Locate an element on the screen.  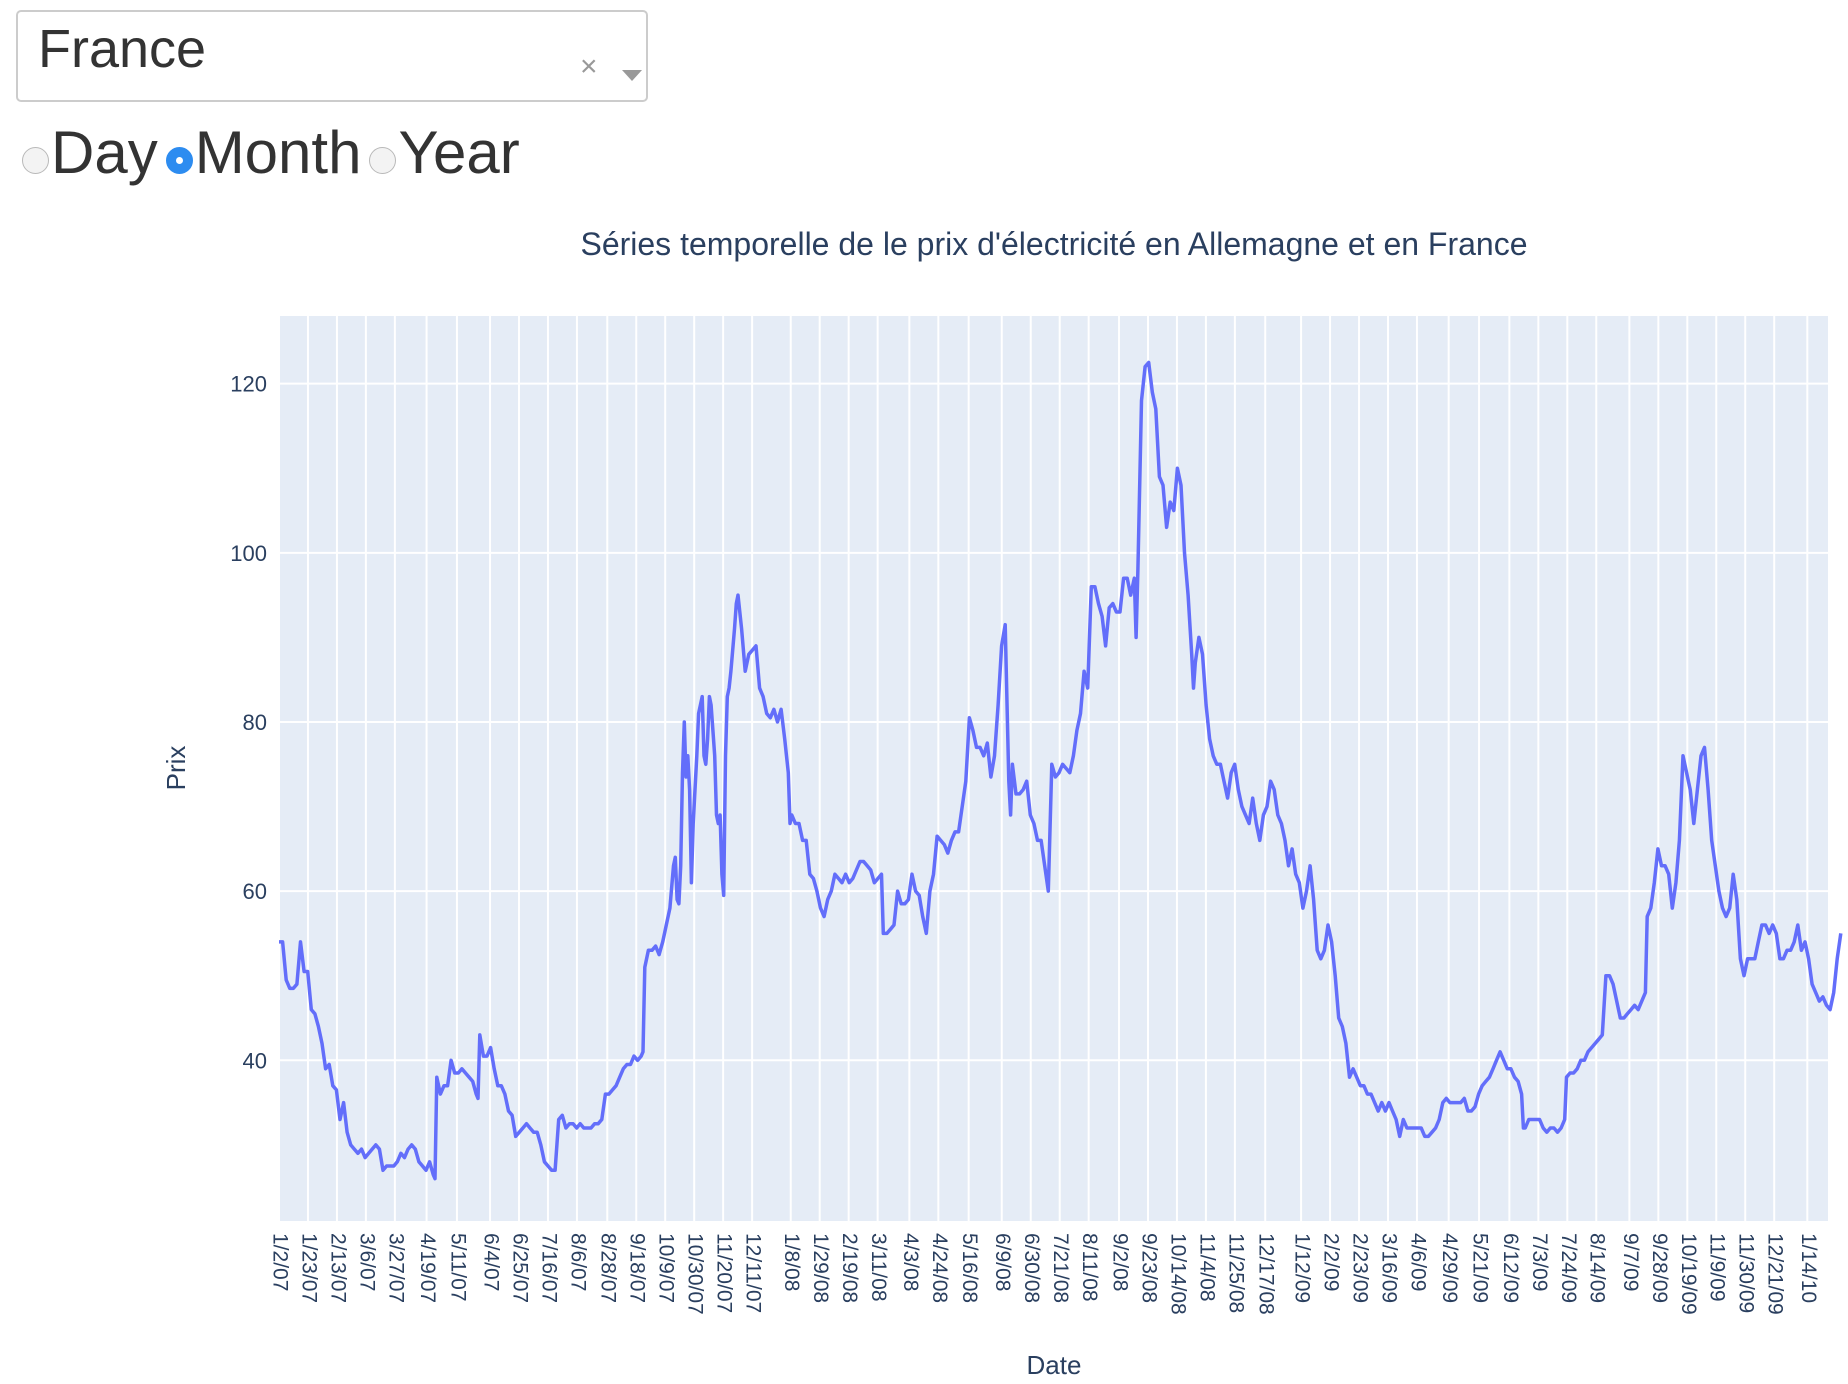
x-tick-label: 3/11/08 is located at coordinates (878, 1267).